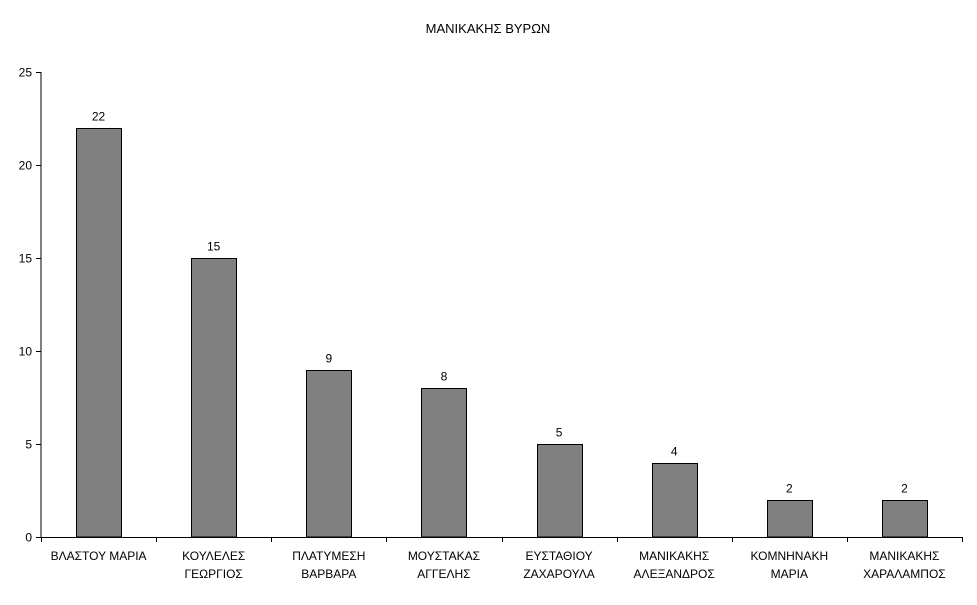 The image size is (977, 605). Describe the element at coordinates (789, 574) in the screenshot. I see `category-label-line: ΜΑΡΙΑ` at that location.